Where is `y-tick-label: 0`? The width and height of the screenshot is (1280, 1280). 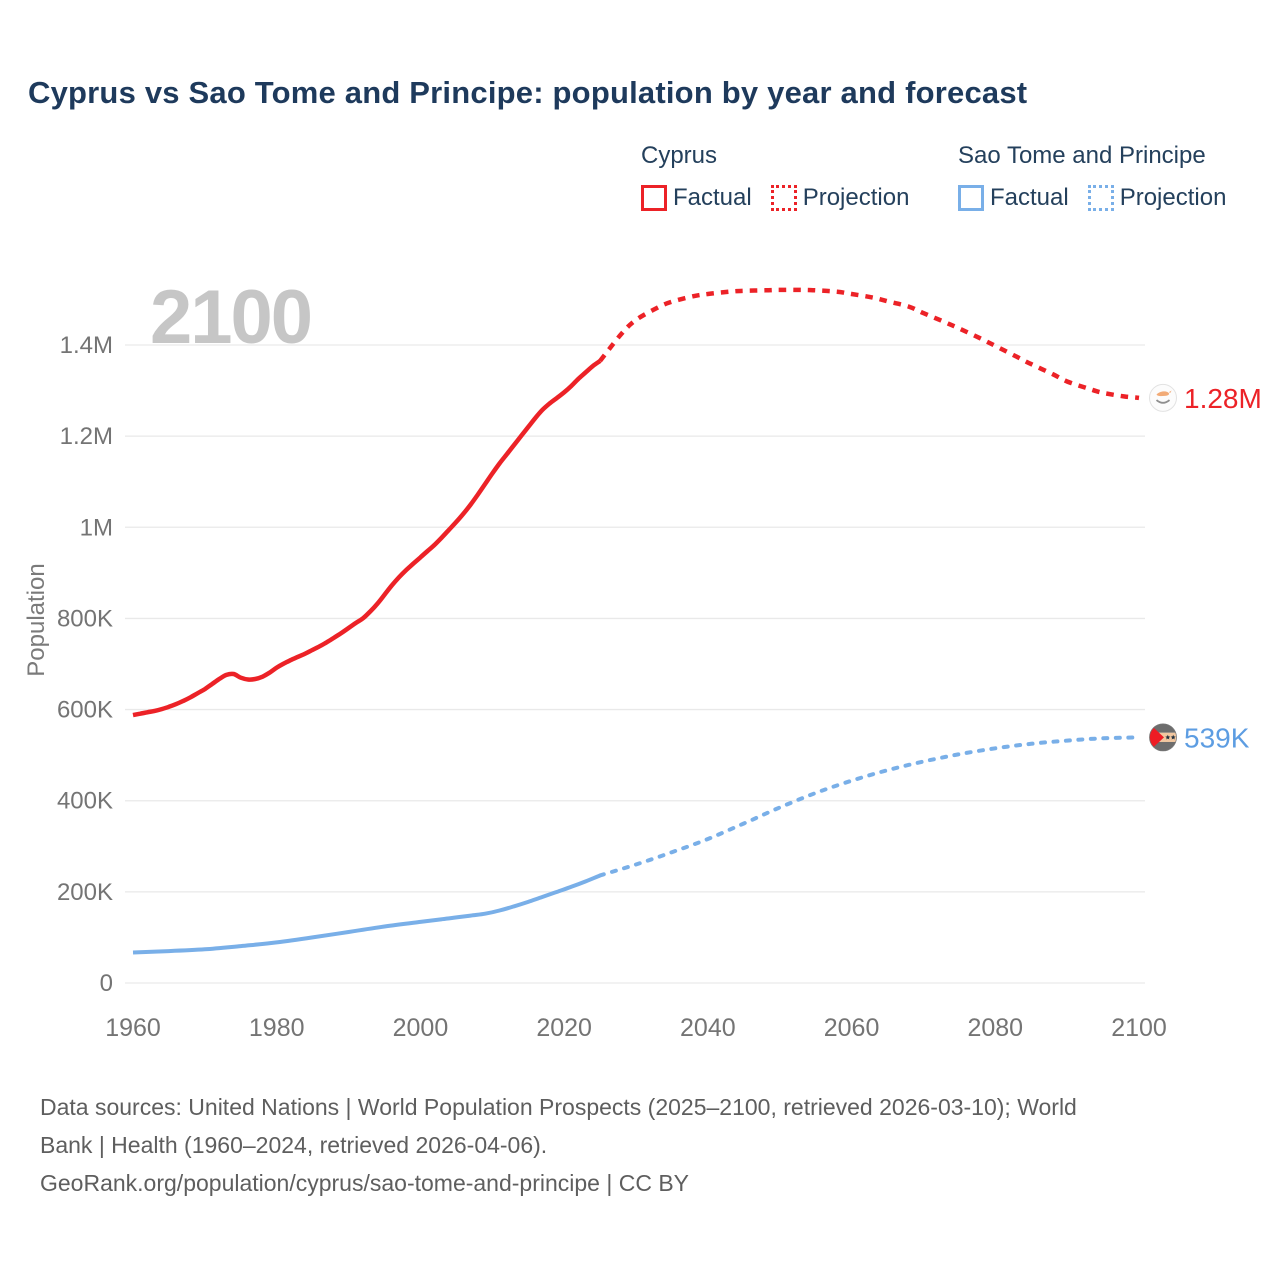 y-tick-label: 0 is located at coordinates (106, 983).